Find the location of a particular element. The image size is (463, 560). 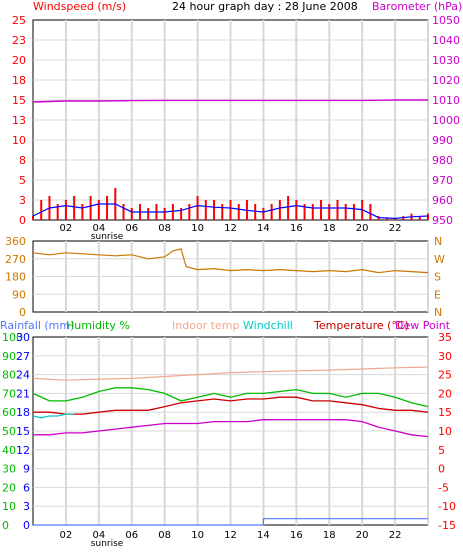

top-x-tick: 20 is located at coordinates (362, 228).